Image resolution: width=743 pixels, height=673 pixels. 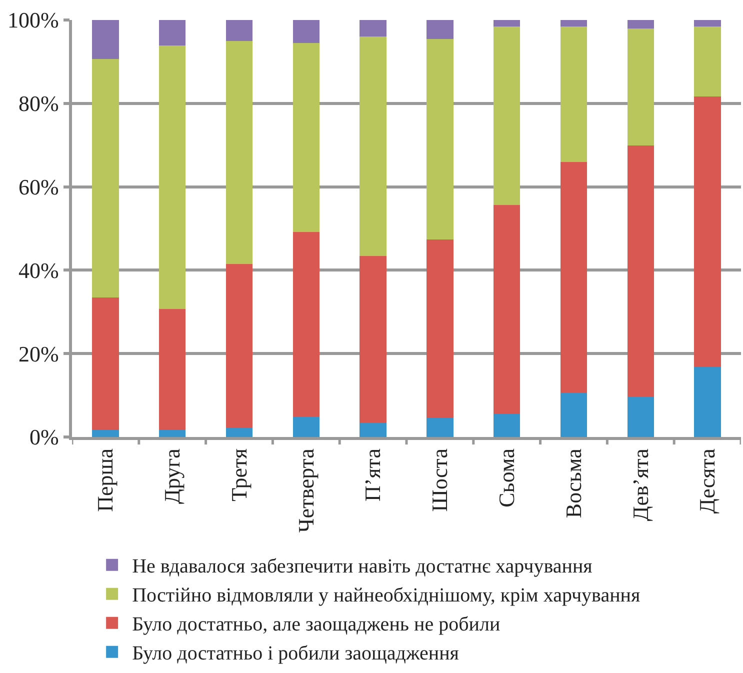 What do you see at coordinates (44, 437) in the screenshot?
I see `y-tick-label: 0%` at bounding box center [44, 437].